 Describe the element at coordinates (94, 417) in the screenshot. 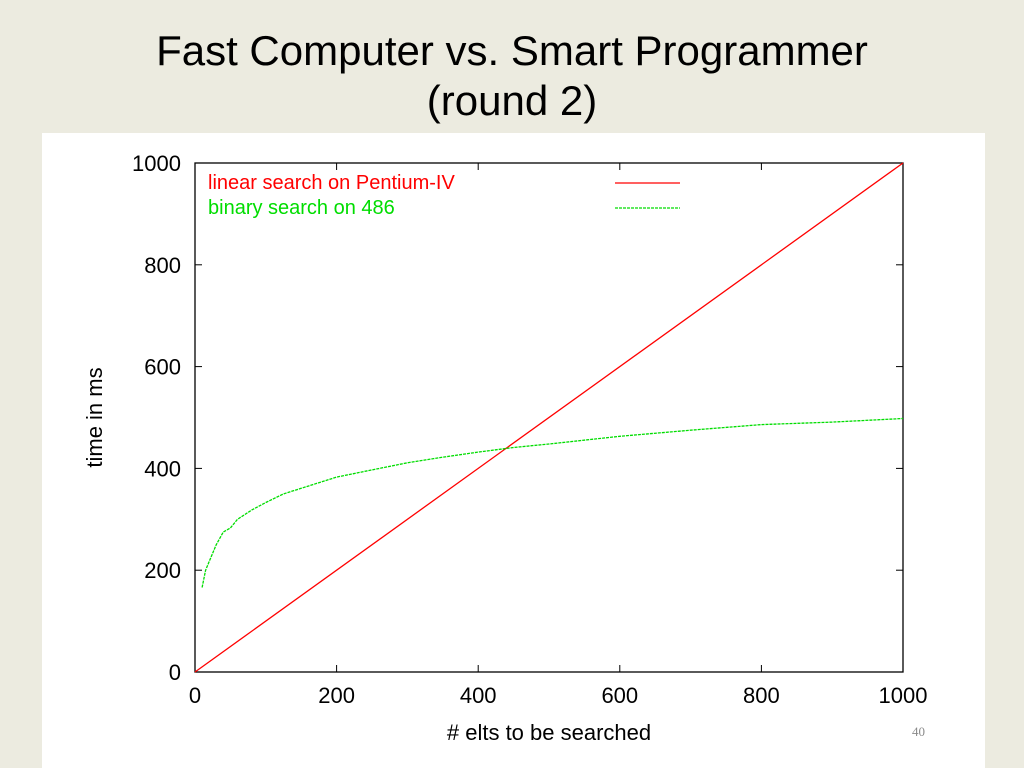

I see `y-axis-label: time in ms` at that location.